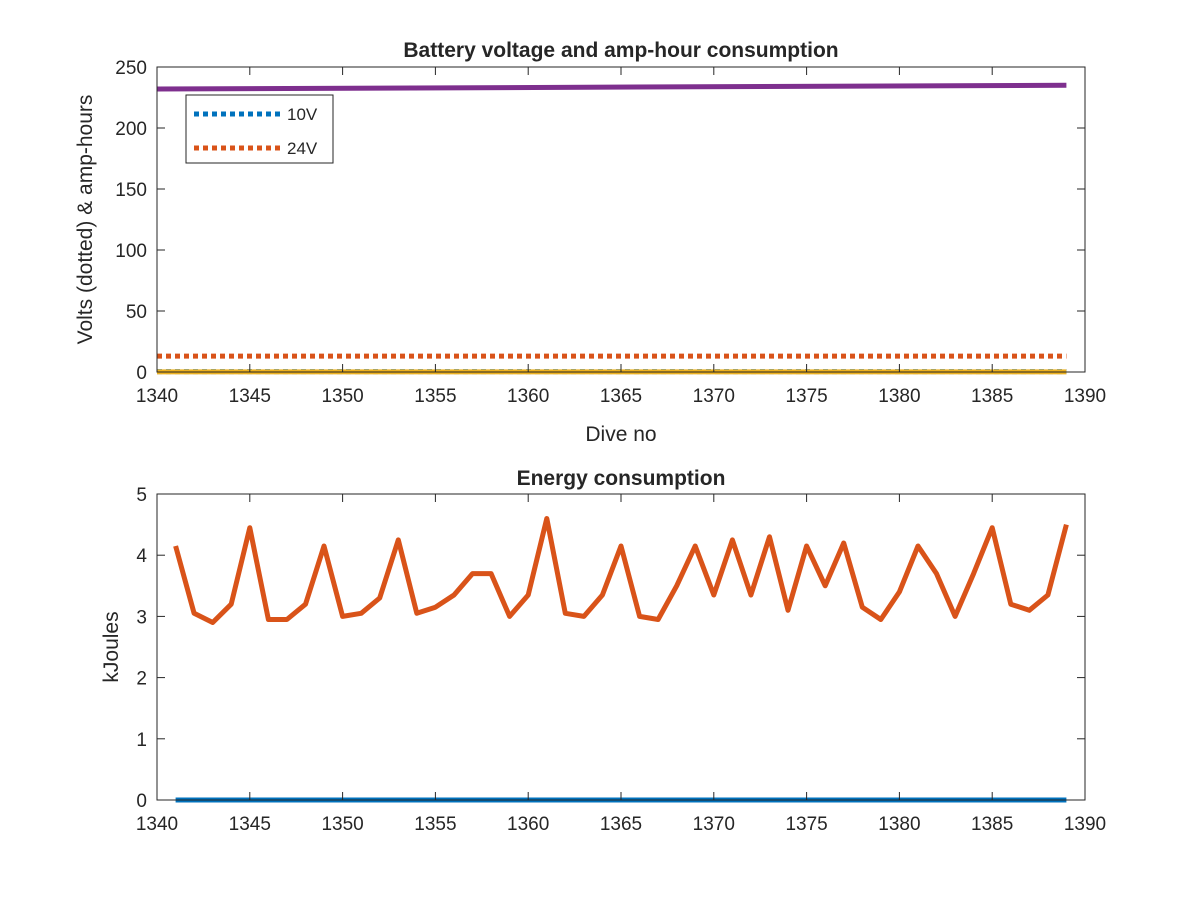 The image size is (1200, 900). Describe the element at coordinates (141, 679) in the screenshot. I see `y-tick-label: 2` at that location.